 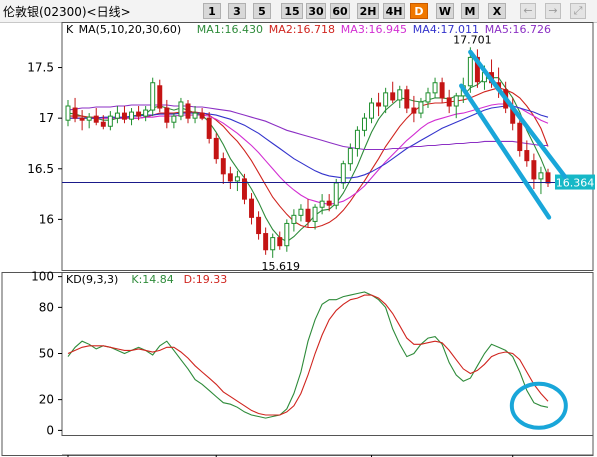 I want to click on period-button-4h: 4H, so click(x=394, y=11).